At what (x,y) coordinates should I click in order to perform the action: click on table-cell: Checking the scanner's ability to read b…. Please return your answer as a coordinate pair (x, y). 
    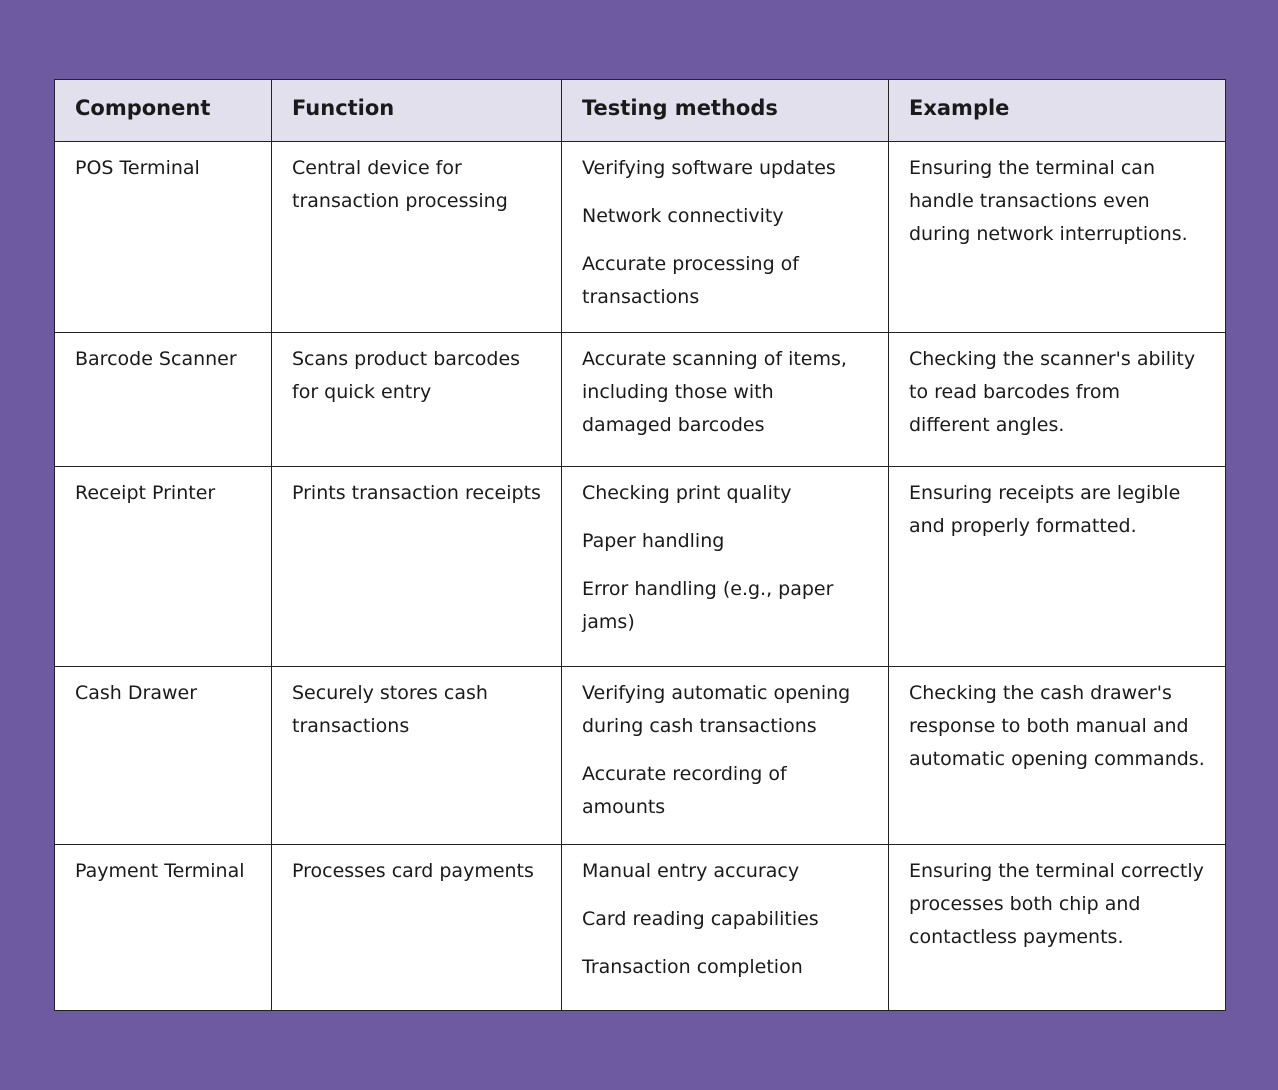
    Looking at the image, I should click on (1057, 399).